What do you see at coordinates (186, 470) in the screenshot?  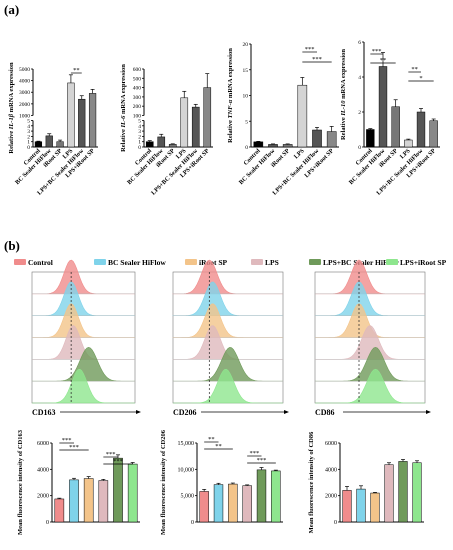 I see `y-tick-label: 10,000` at bounding box center [186, 470].